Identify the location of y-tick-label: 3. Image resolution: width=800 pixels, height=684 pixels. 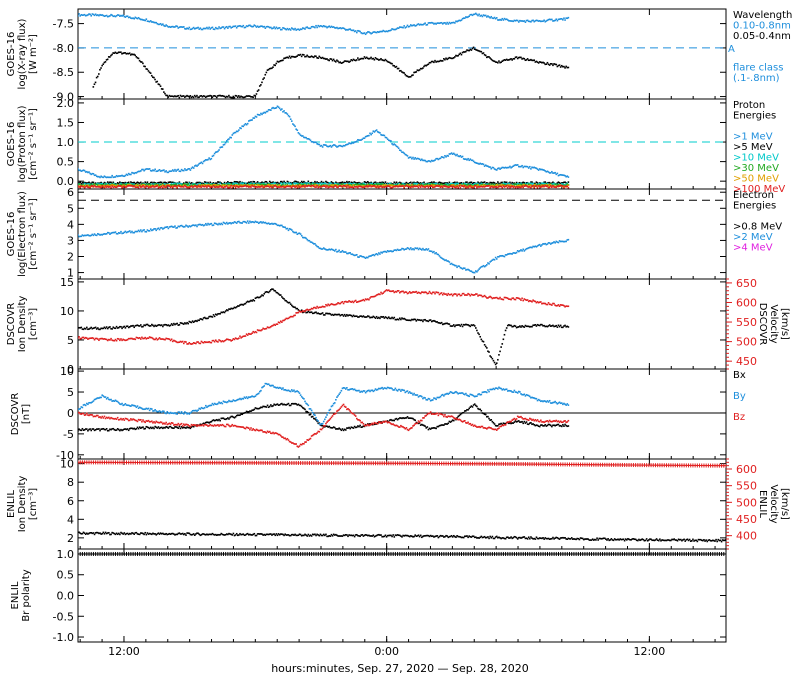
(70, 240).